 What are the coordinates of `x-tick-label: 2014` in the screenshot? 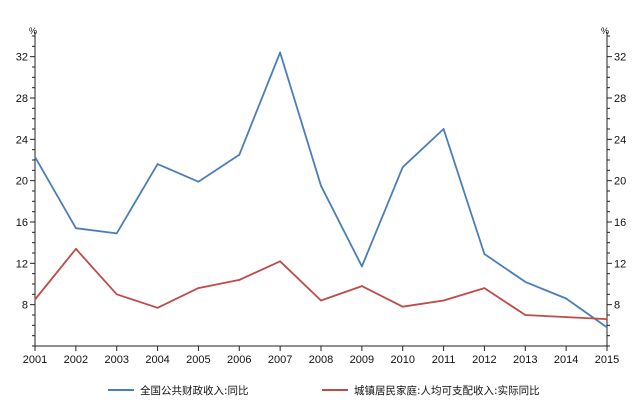 It's located at (566, 360).